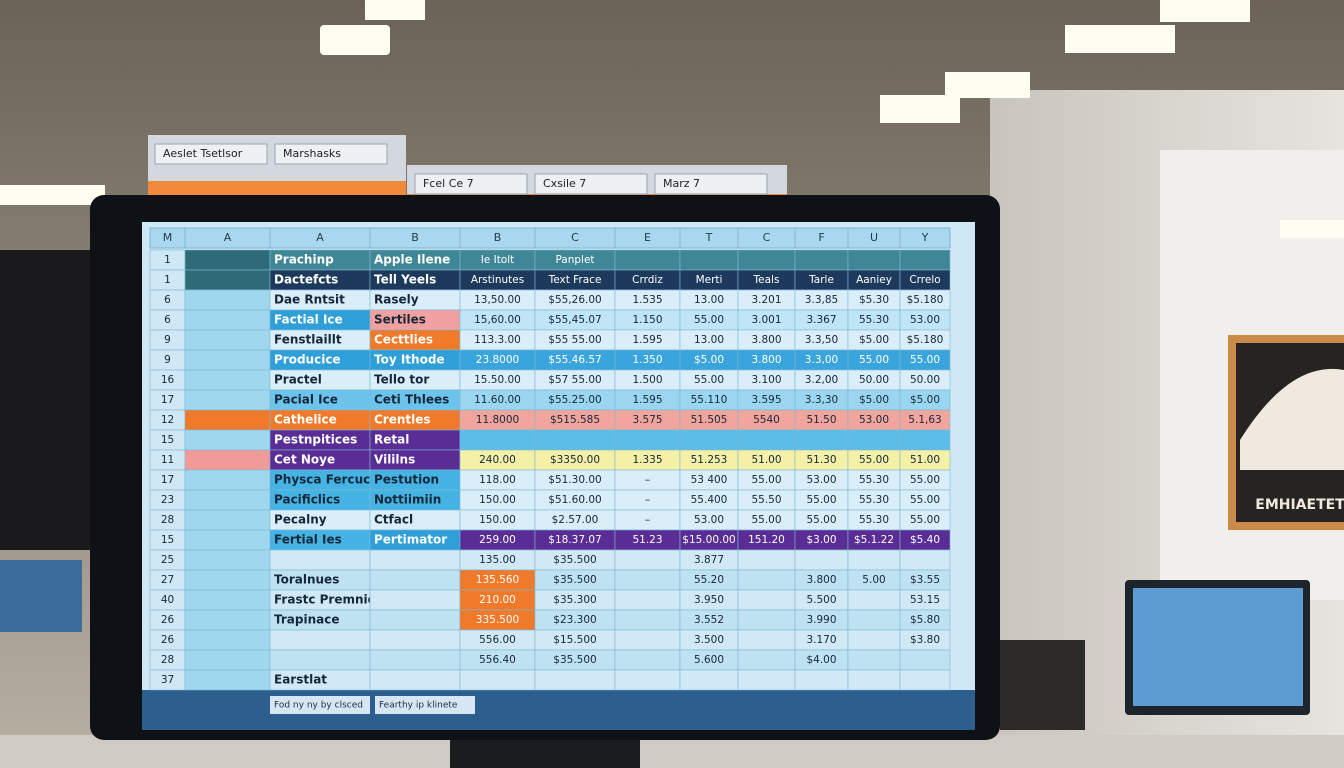 The height and width of the screenshot is (768, 1344). What do you see at coordinates (407, 500) in the screenshot?
I see `cell-text: Nottiimiin` at bounding box center [407, 500].